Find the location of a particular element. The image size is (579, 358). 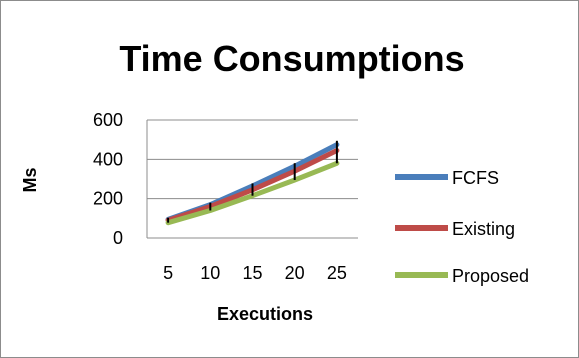

y-tick-label: 400 is located at coordinates (108, 159).